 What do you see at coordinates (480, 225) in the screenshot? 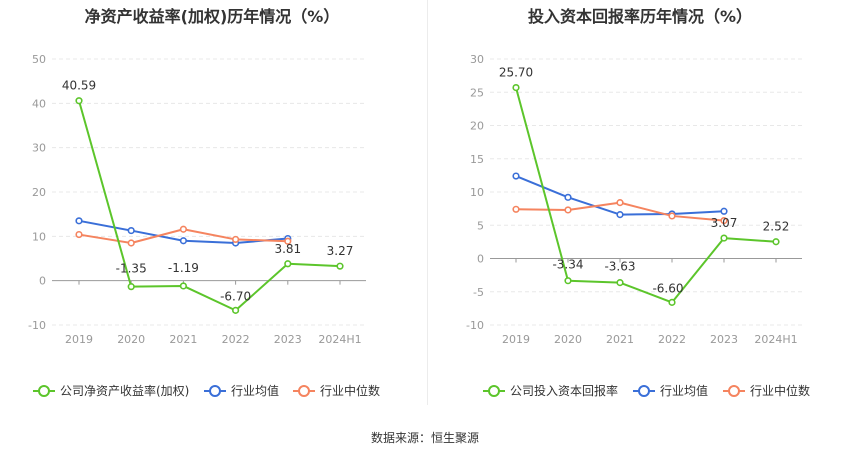
I see `y-tick-label: 5` at bounding box center [480, 225].